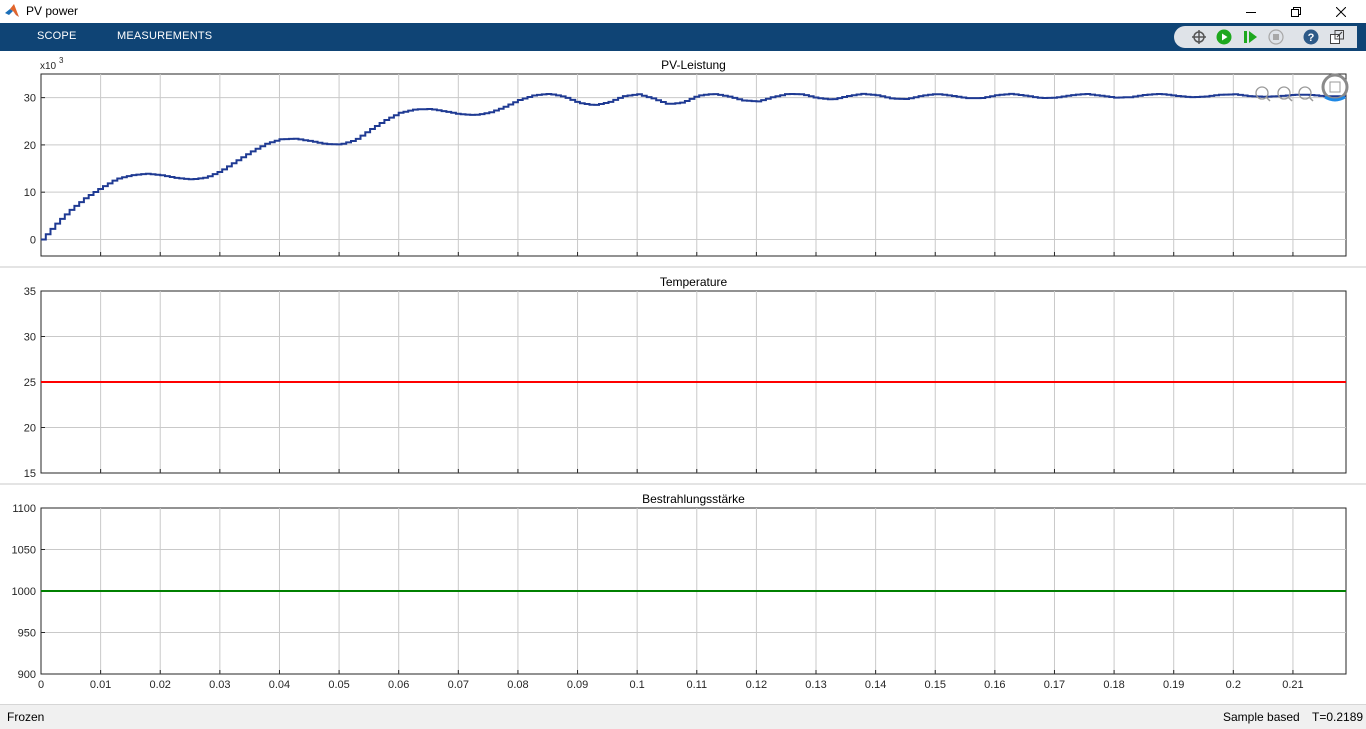 This screenshot has height=729, width=1366. I want to click on x-tick-label: 0.17, so click(1054, 685).